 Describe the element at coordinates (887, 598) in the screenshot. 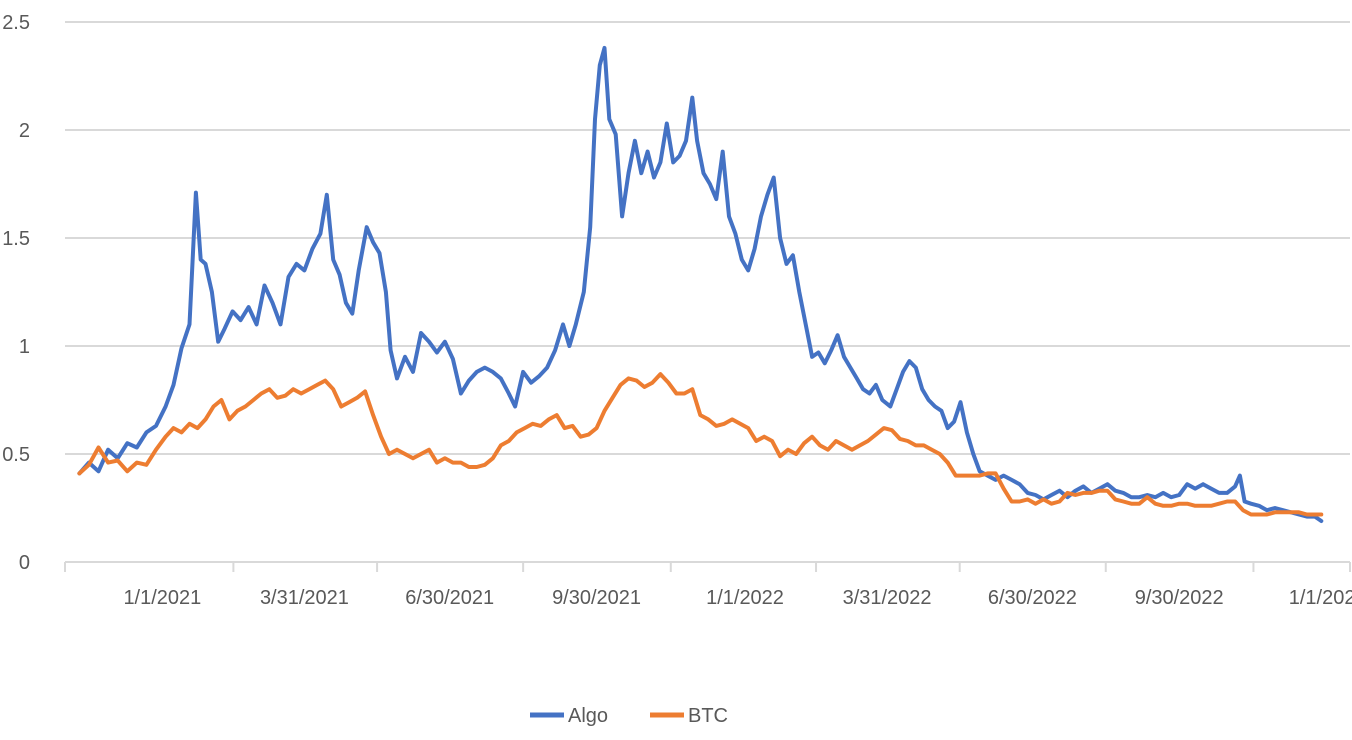

I see `x-tick-label: 3/31/2022` at that location.